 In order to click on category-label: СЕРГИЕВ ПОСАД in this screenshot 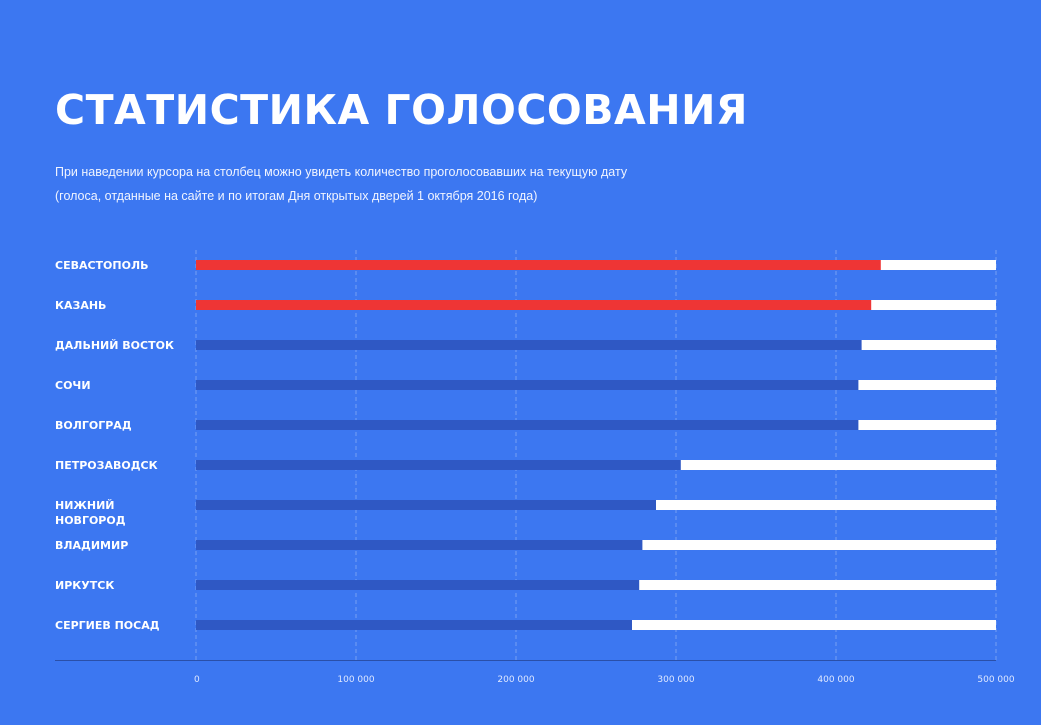, I will do `click(107, 625)`.